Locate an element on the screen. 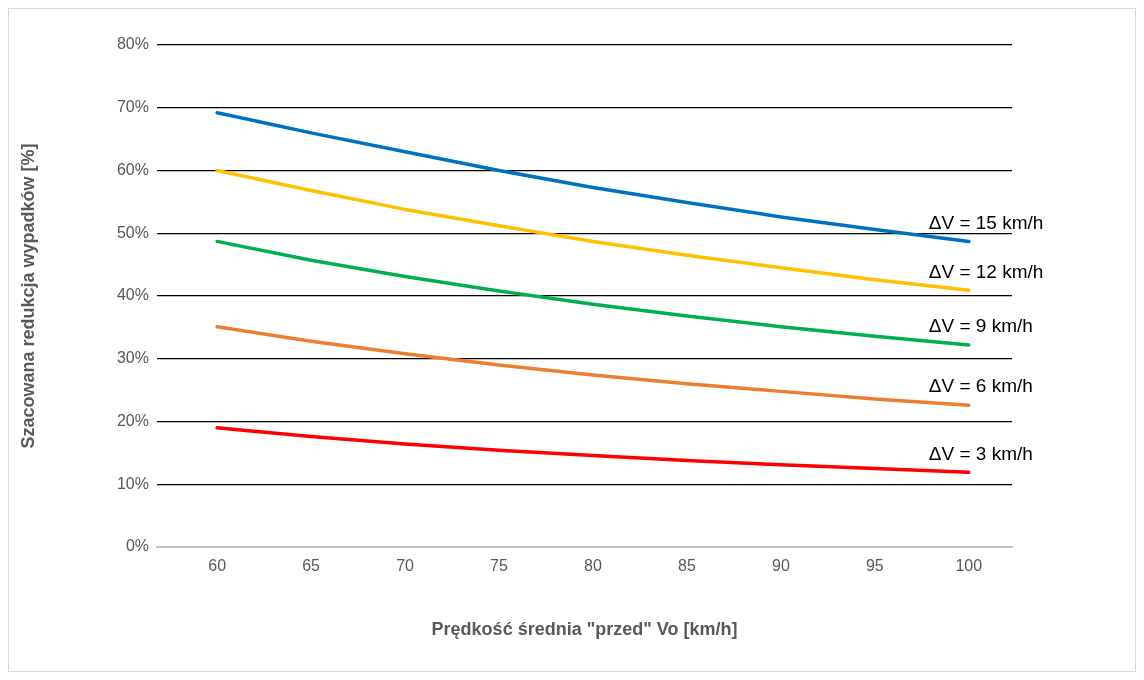  series-label: ΔV = 12 km/h is located at coordinates (986, 271).